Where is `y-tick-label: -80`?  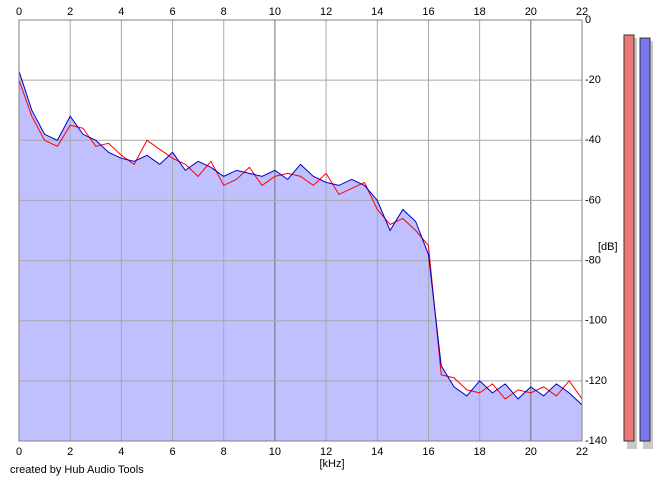 y-tick-label: -80 is located at coordinates (593, 260).